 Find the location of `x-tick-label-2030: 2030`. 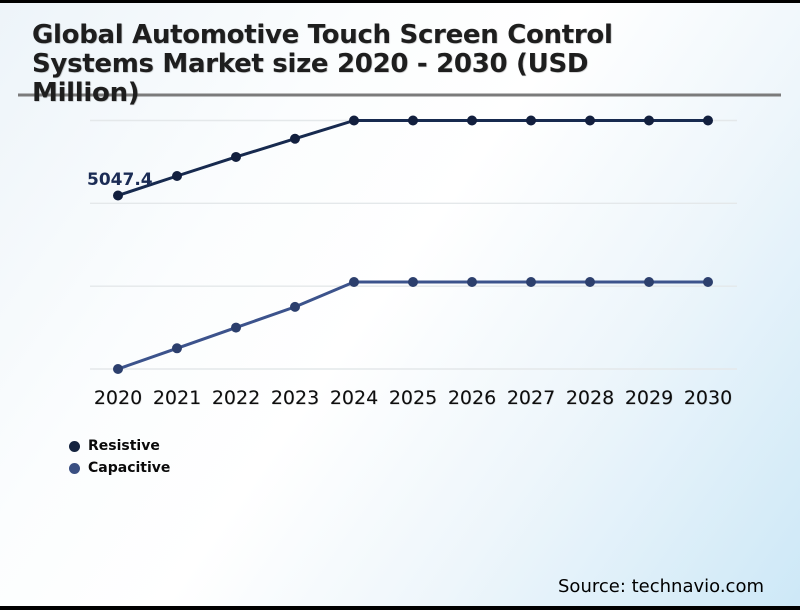

x-tick-label-2030: 2030 is located at coordinates (708, 398).